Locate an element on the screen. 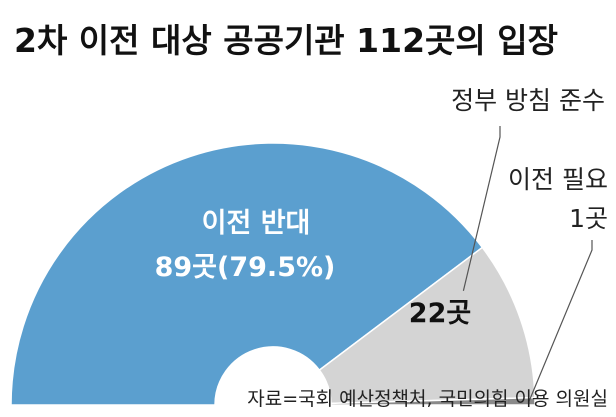 This screenshot has width=616, height=417. slice-needed is located at coordinates (433, 401).